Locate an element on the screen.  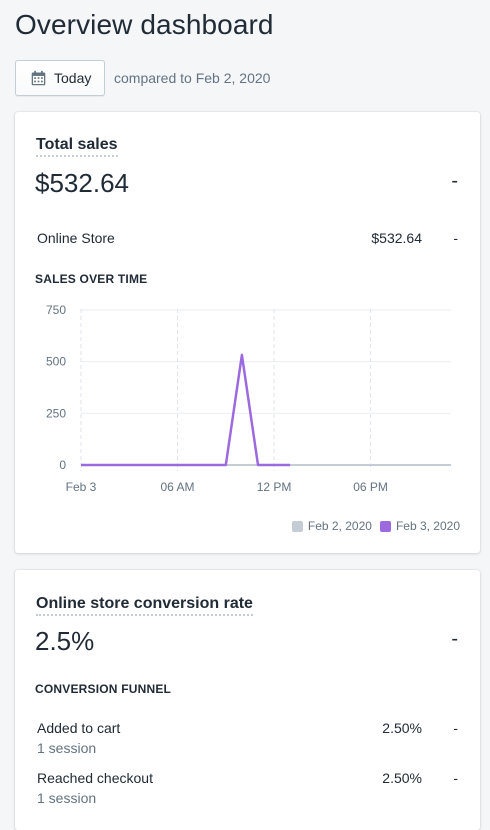
x-tick-label: 12 PM is located at coordinates (274, 487).